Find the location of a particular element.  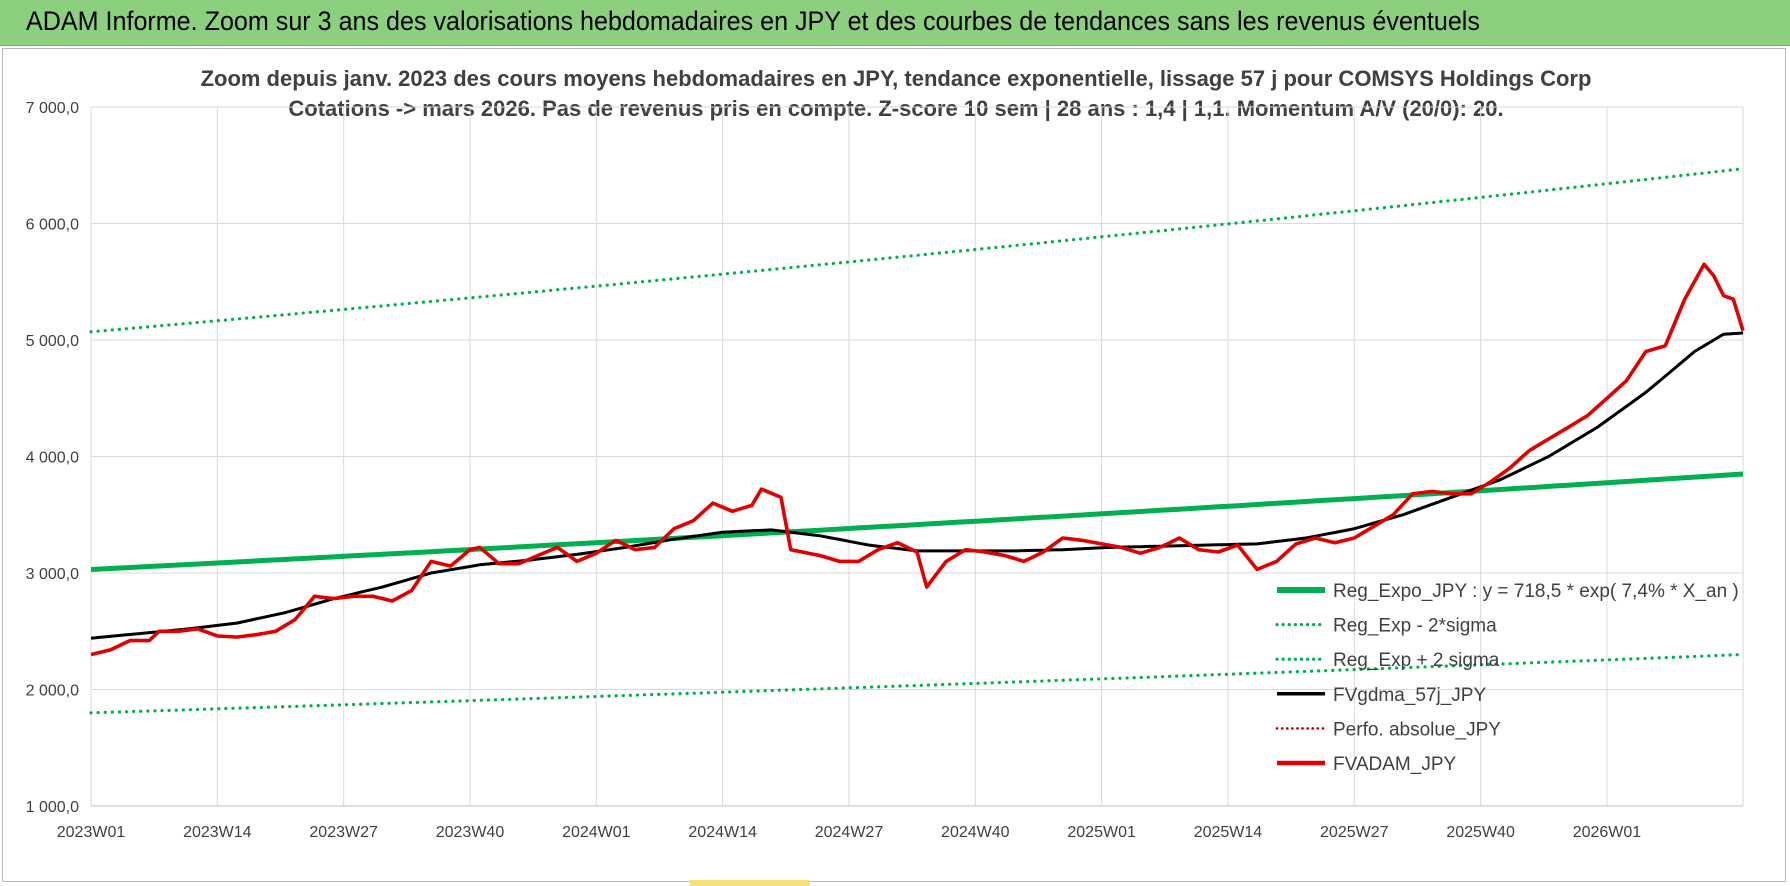

legend-label: FVgdma_57j_JPY is located at coordinates (1409, 695).